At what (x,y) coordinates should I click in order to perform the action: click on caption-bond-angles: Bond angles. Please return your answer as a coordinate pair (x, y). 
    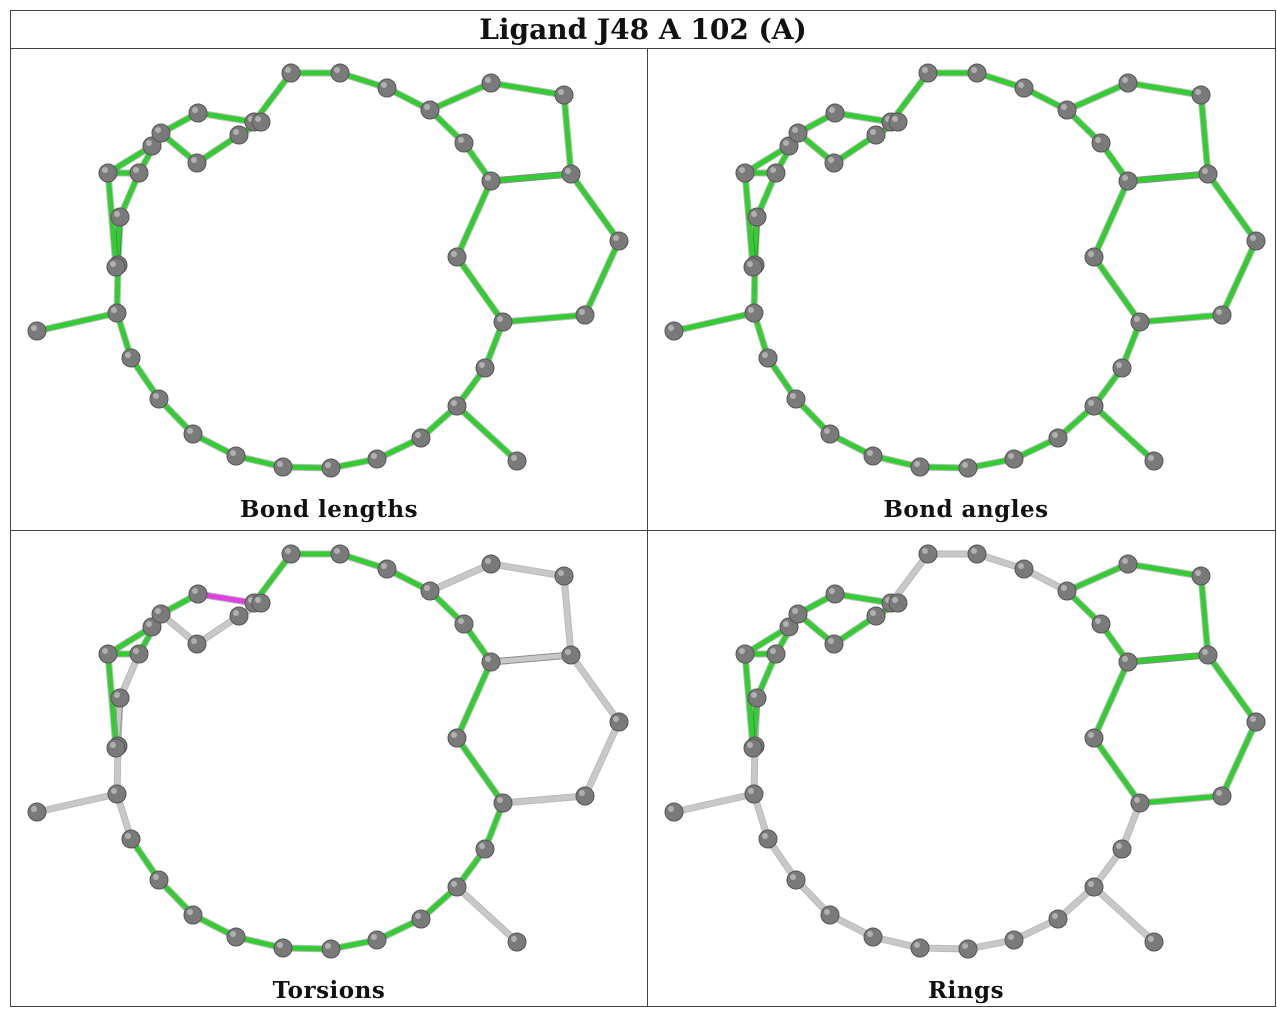
    Looking at the image, I should click on (966, 509).